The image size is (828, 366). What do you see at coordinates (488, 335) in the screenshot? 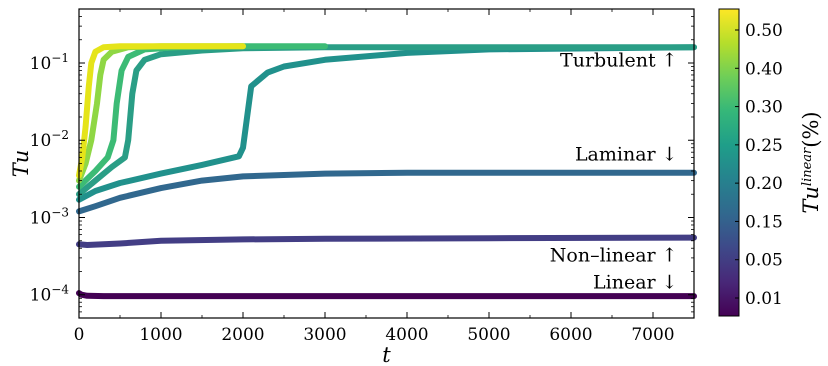
I see `x-tick-label: 5000` at bounding box center [488, 335].